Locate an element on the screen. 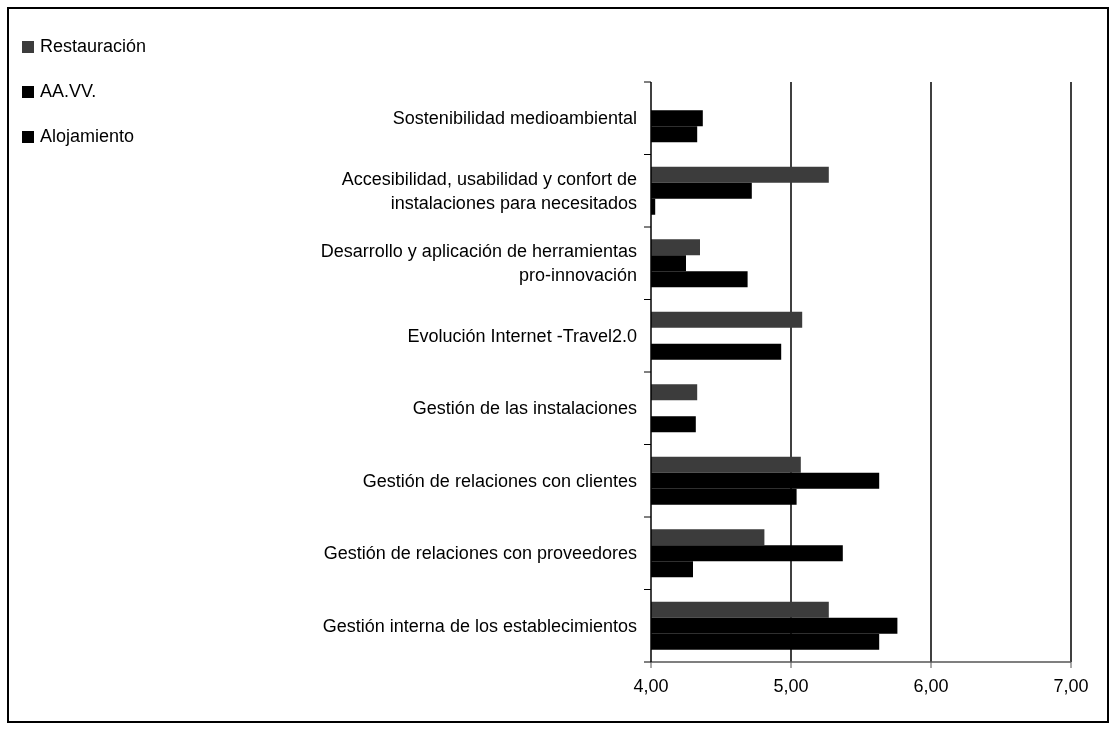 The width and height of the screenshot is (1116, 730). y-tick-label: Evolución Internet -Travel2.0 is located at coordinates (522, 335).